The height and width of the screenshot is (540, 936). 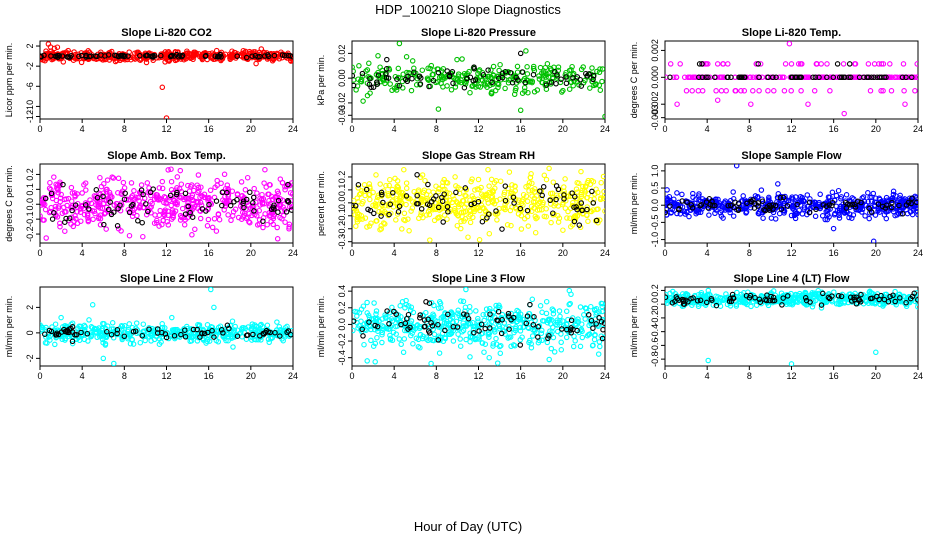 I want to click on y-tick-label: -0.4, so click(x=342, y=358).